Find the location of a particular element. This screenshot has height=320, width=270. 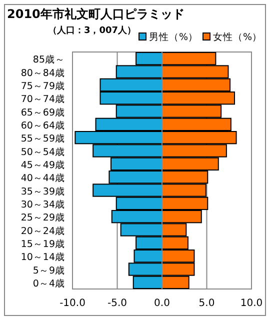

y-tick-label: 80～84歳 is located at coordinates (42, 72).